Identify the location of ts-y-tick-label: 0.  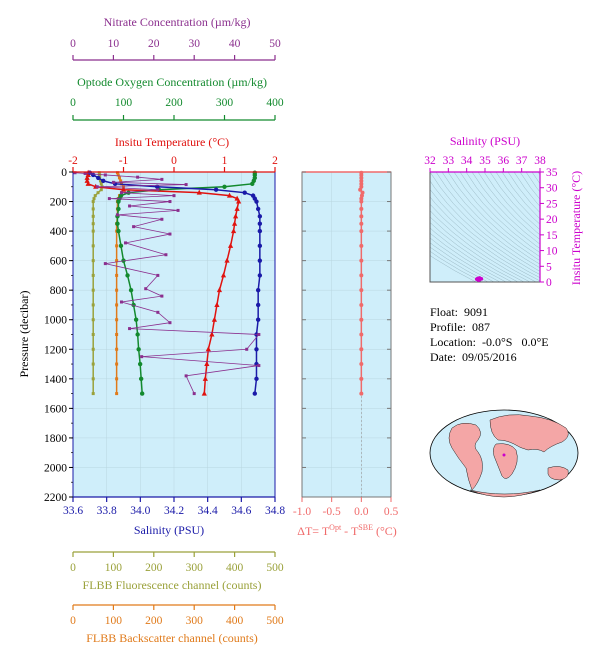
(549, 283).